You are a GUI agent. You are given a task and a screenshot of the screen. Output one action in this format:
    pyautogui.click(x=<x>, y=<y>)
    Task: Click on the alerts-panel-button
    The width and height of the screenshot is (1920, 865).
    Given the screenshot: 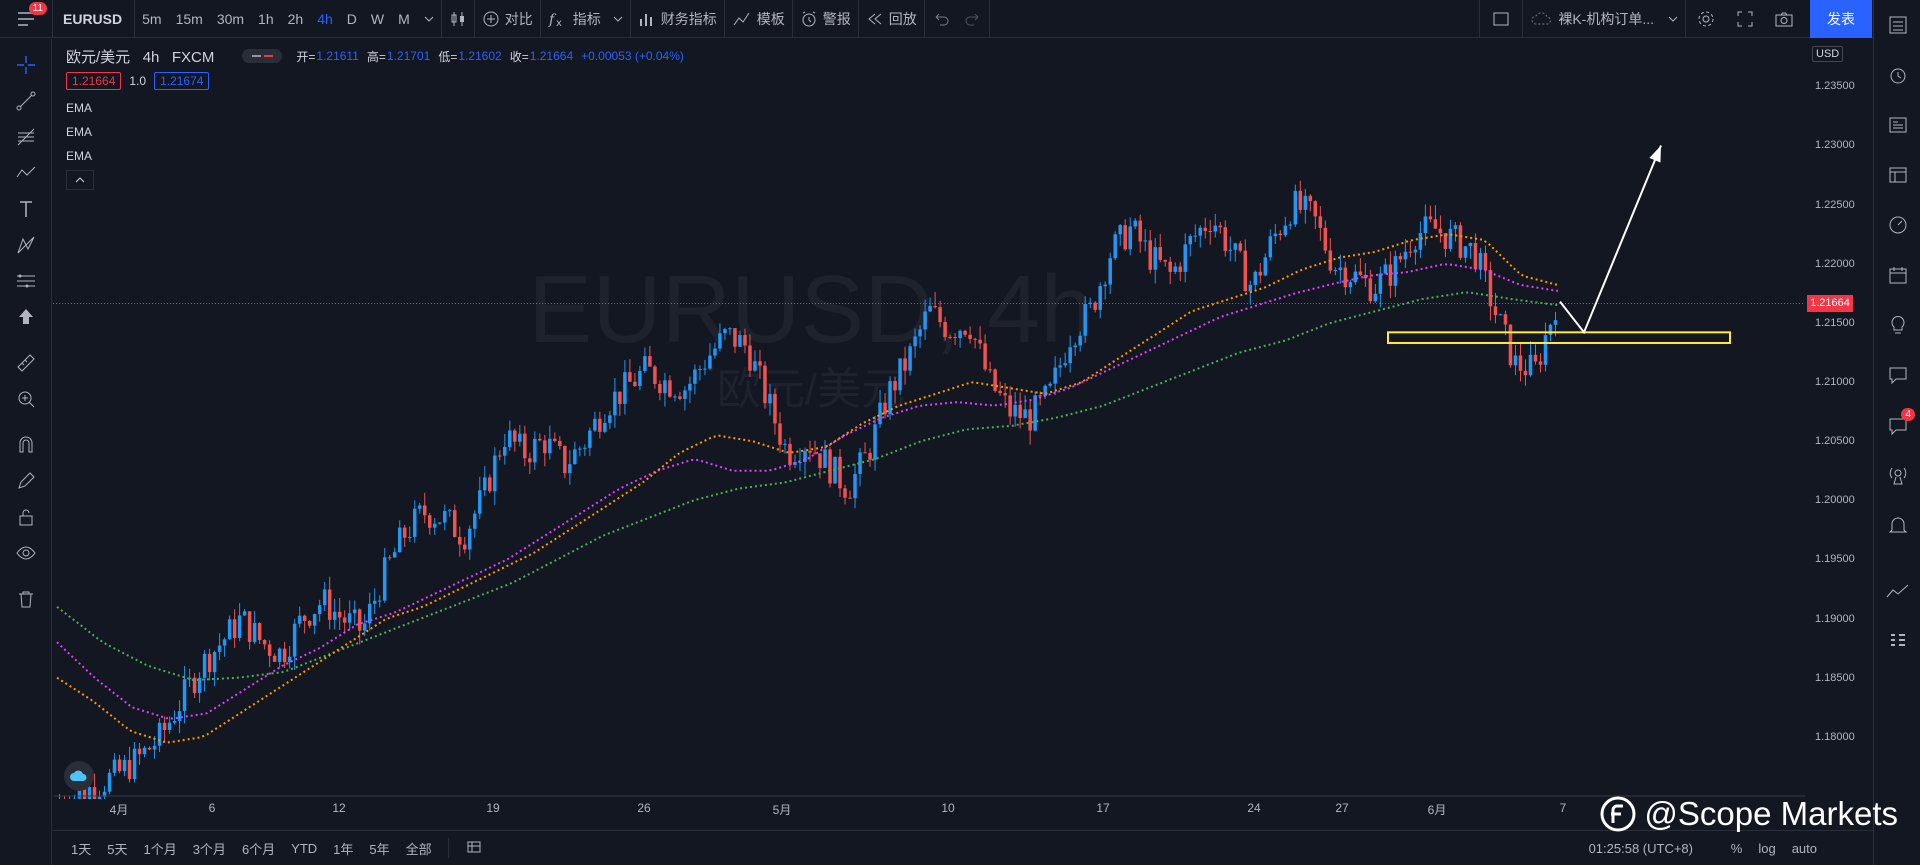 What is the action you would take?
    pyautogui.click(x=1897, y=75)
    